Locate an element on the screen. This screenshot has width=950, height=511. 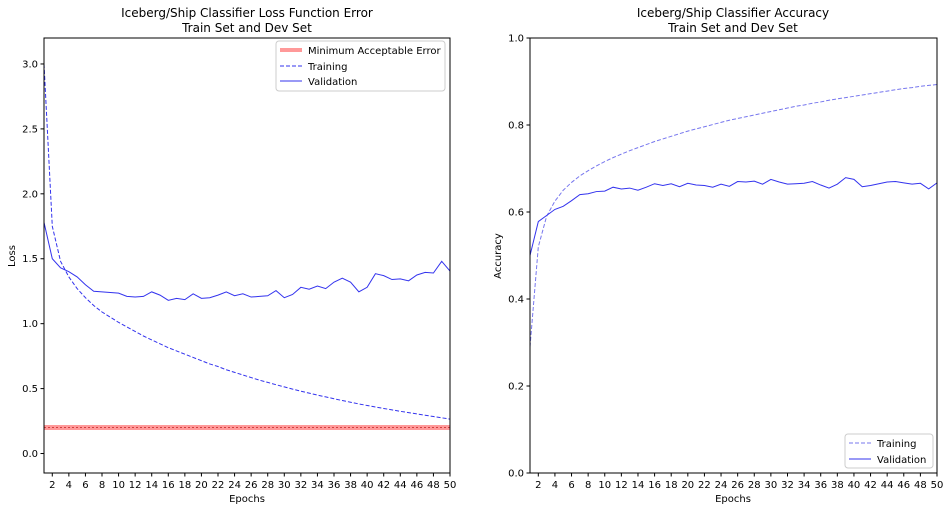
accuracy-x-tick-label: 46 is located at coordinates (903, 485).